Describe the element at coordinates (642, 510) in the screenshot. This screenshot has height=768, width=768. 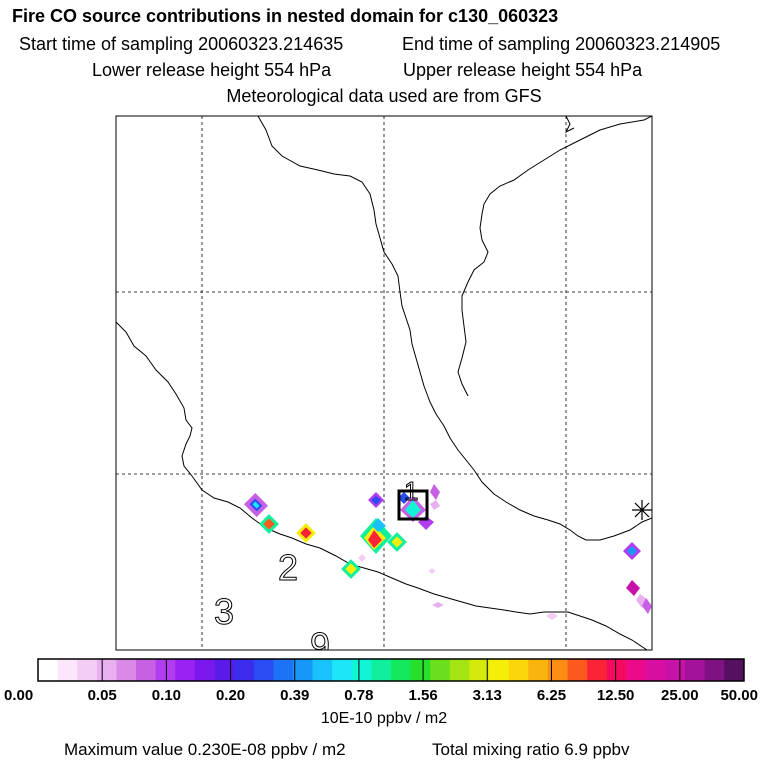
I see `star-marker` at that location.